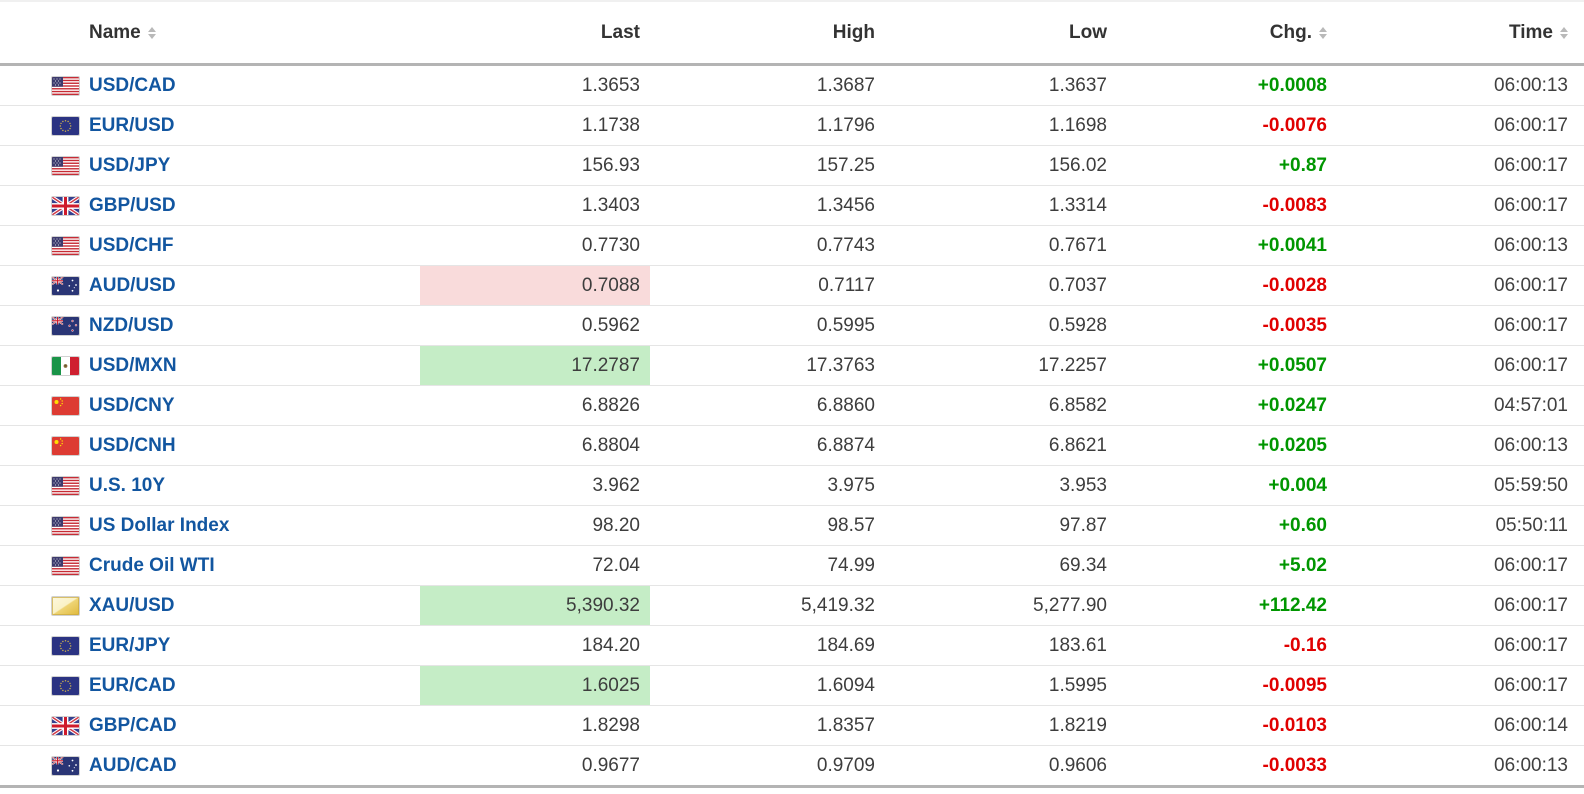 Image resolution: width=1584 pixels, height=794 pixels. I want to click on instrument-link: XAU/USD, so click(132, 605).